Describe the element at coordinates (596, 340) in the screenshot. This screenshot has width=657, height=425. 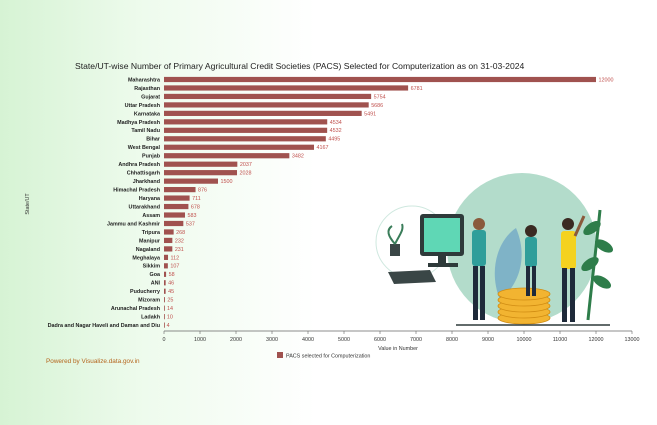
I see `x-tick-label-12000: 12000` at that location.